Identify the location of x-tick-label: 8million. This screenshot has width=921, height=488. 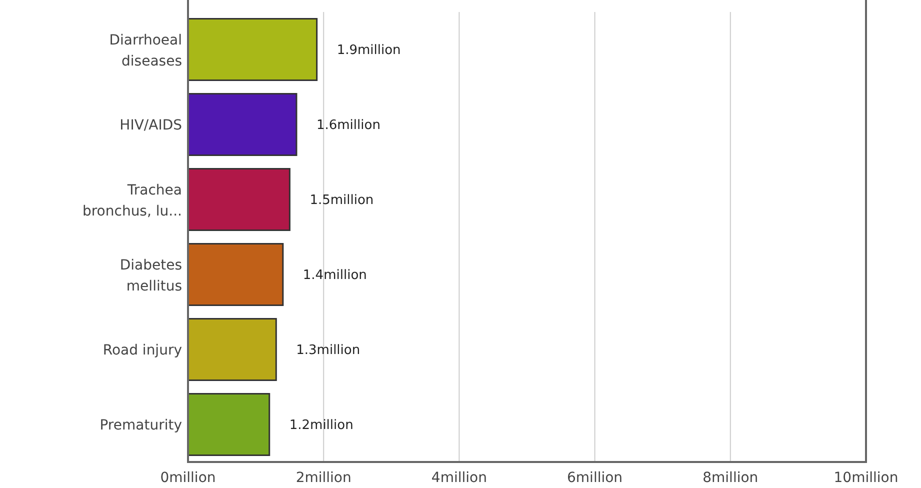
(730, 478).